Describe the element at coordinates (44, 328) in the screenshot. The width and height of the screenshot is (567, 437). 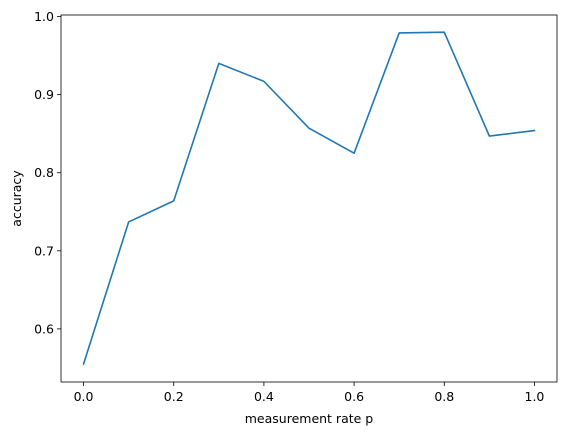
I see `y-tick-label: 0.6` at that location.